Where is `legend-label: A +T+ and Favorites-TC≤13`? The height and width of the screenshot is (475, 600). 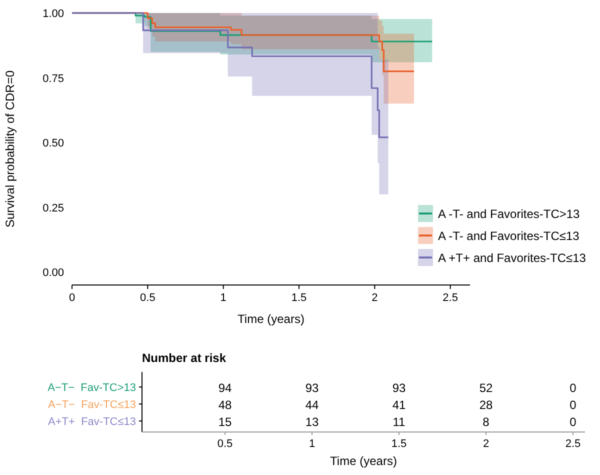
legend-label: A +T+ and Favorites-TC≤13 is located at coordinates (512, 258).